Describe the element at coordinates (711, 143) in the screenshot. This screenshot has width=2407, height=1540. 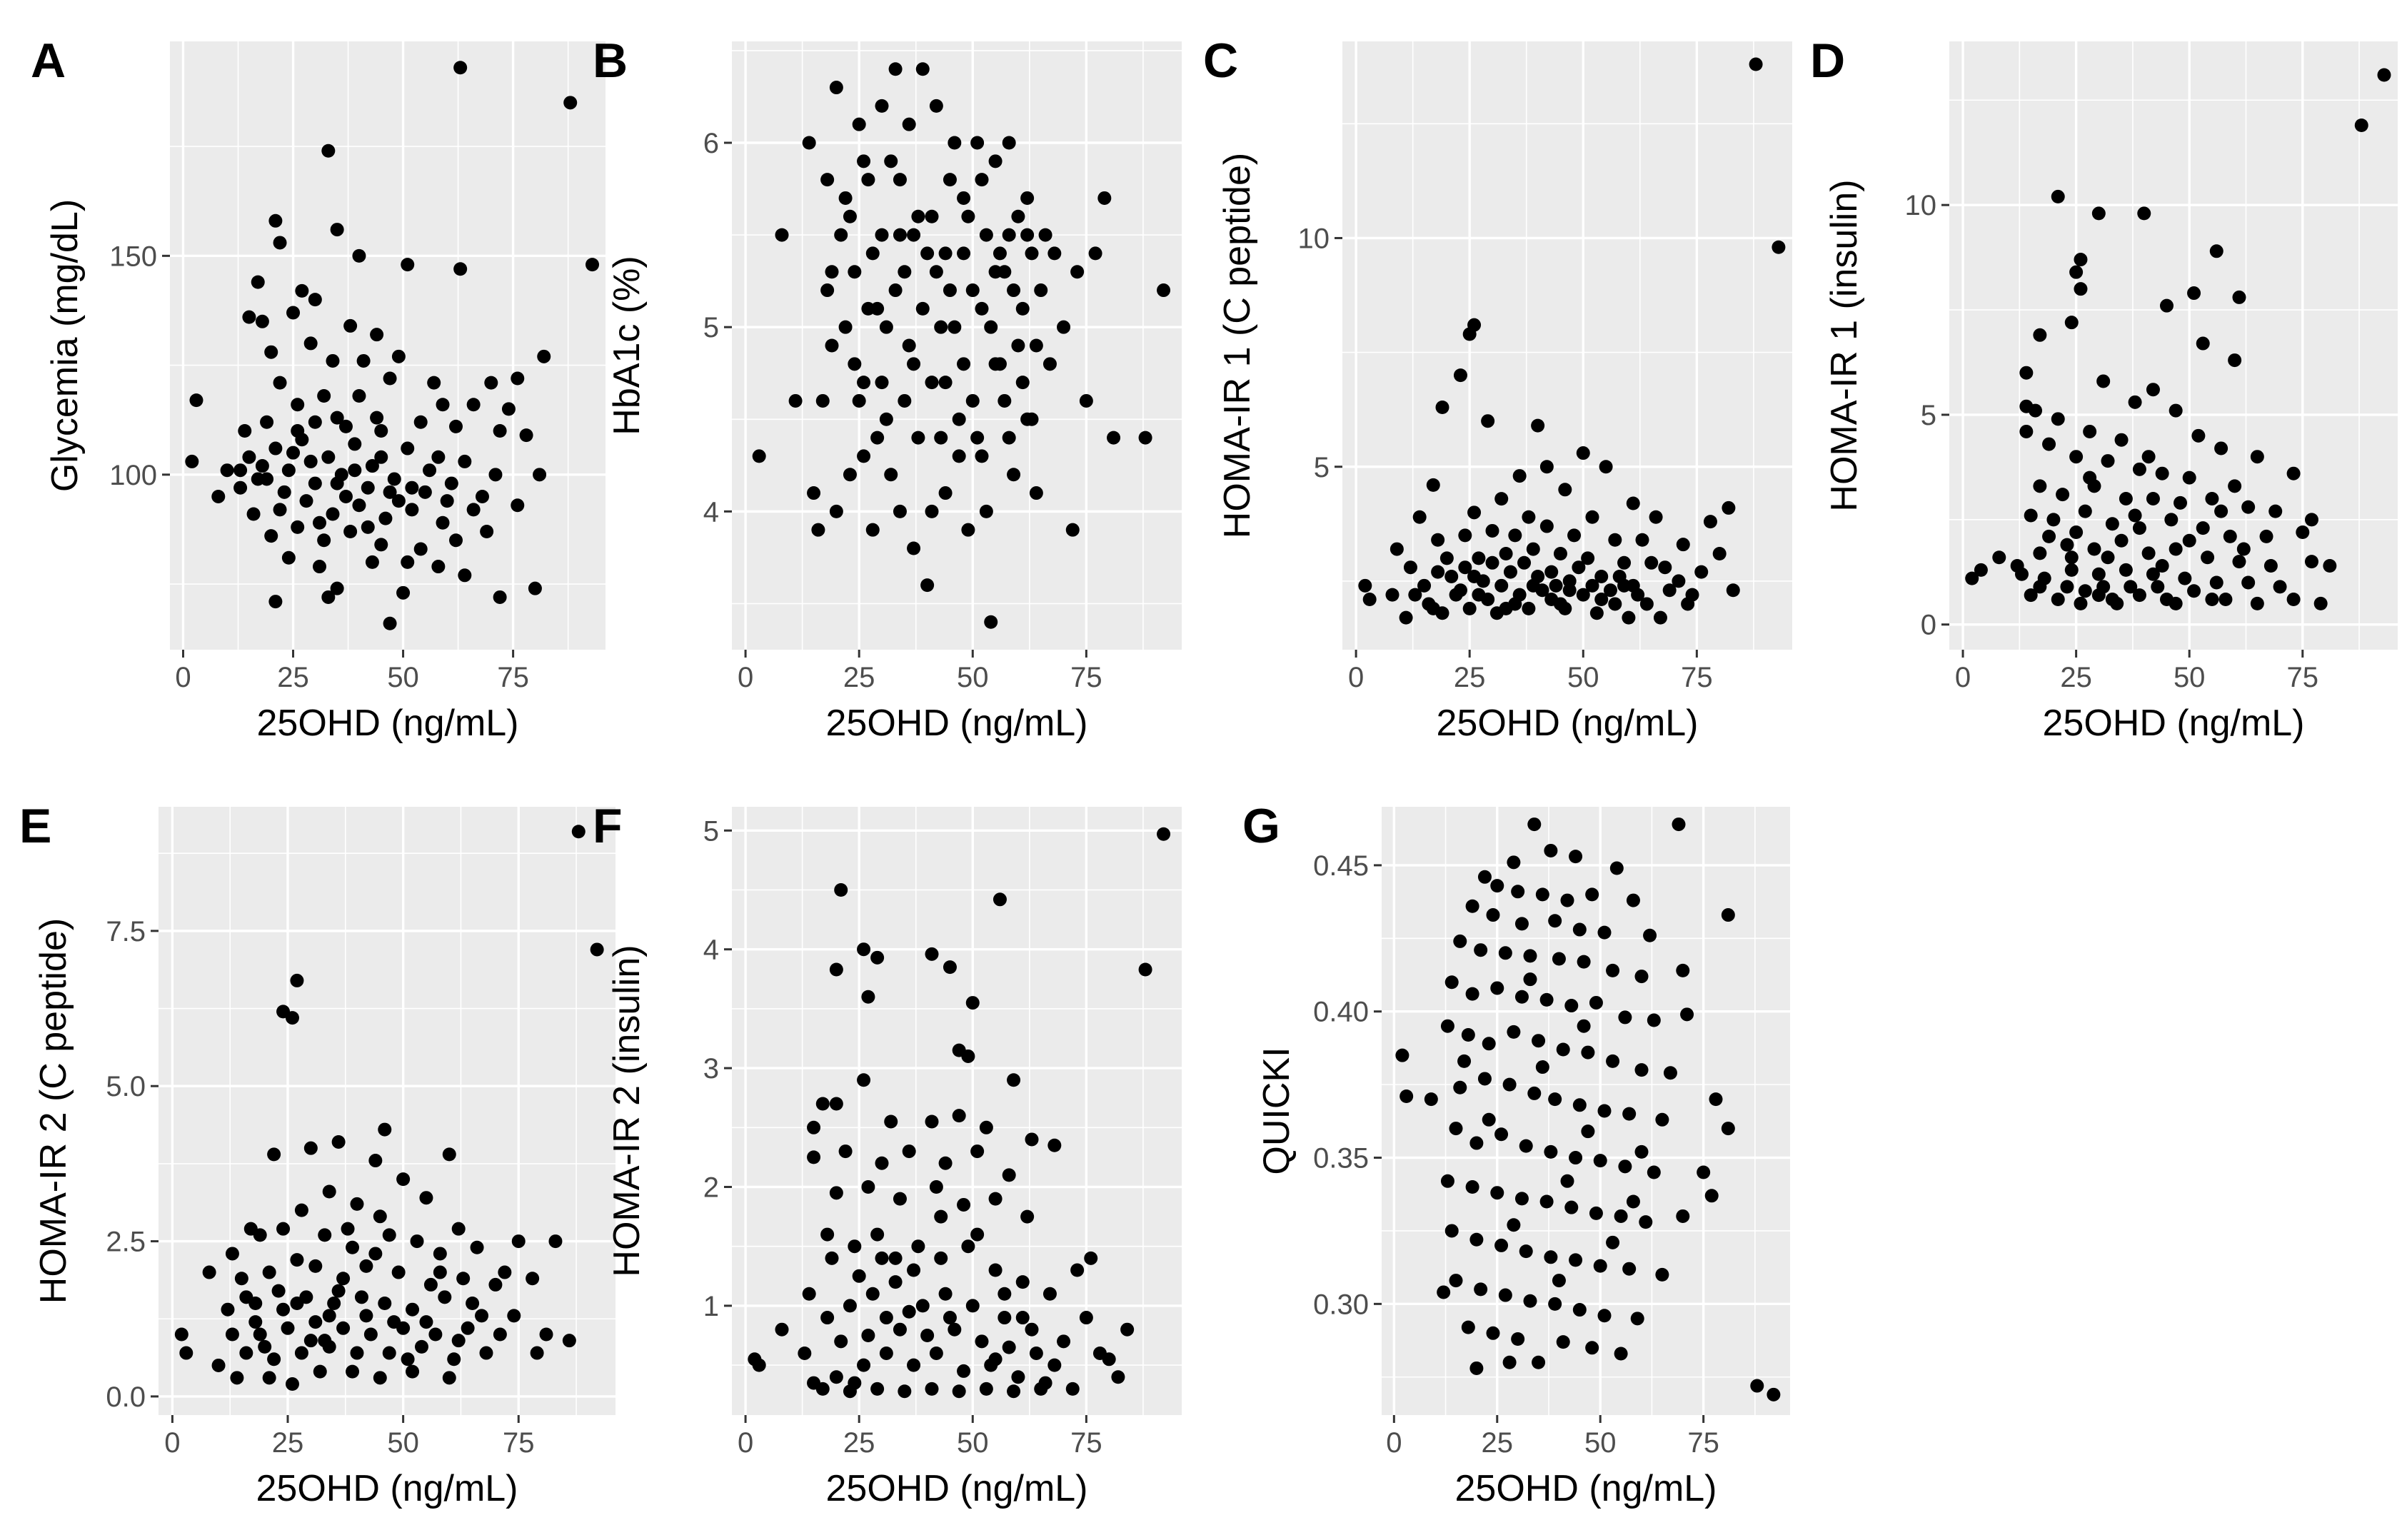
I see `y-tick-label: 6` at that location.